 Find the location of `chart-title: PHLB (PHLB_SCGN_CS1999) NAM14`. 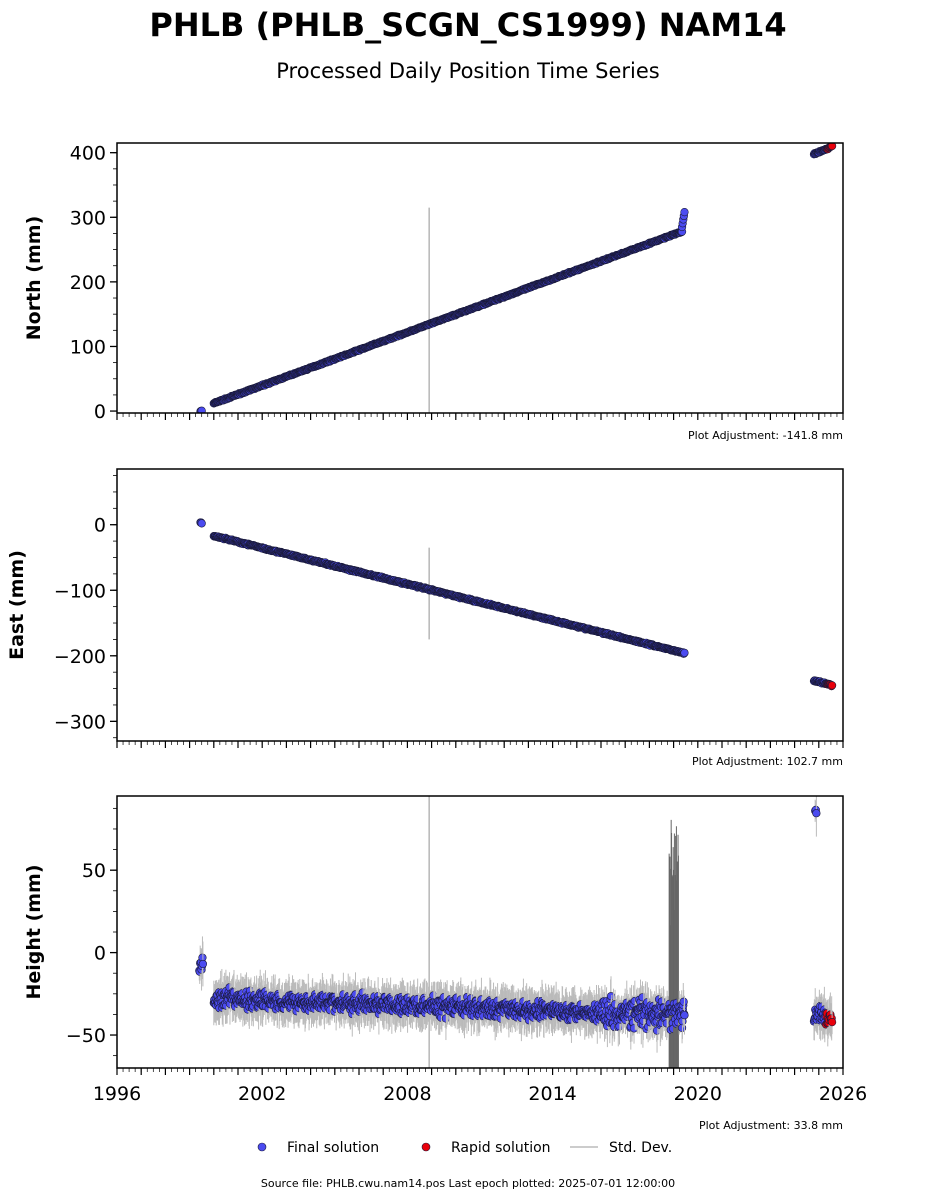

chart-title: PHLB (PHLB_SCGN_CS1999) NAM14 is located at coordinates (467, 25).